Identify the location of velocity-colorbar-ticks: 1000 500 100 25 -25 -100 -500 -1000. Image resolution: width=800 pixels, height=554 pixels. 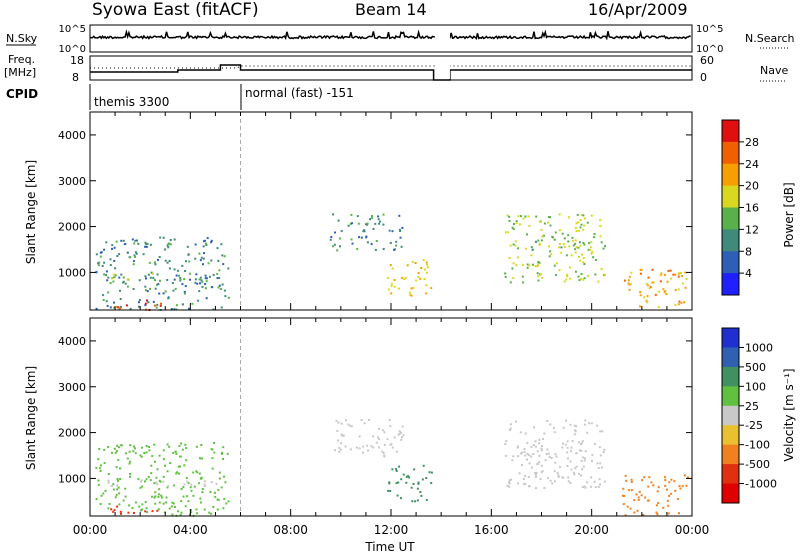
(758, 416).